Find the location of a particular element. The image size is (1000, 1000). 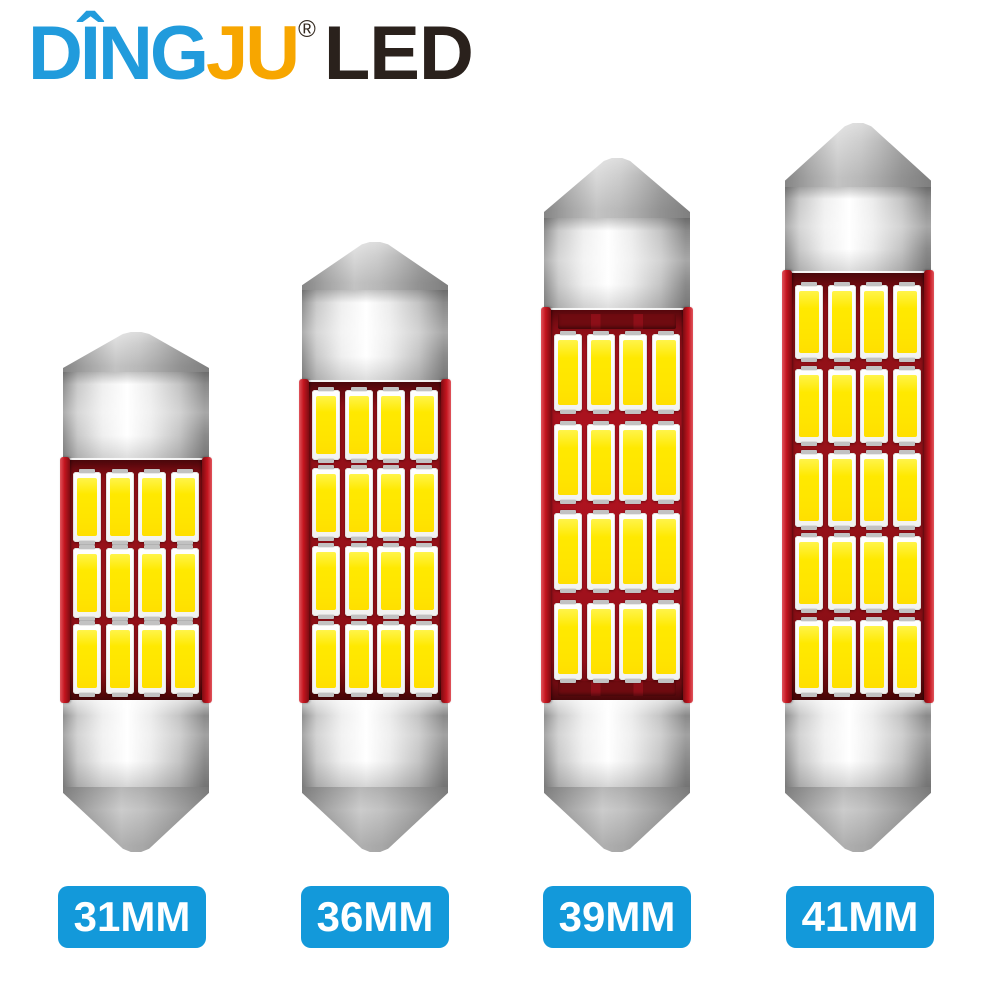

festoon-bulb-31mm is located at coordinates (136, 592).